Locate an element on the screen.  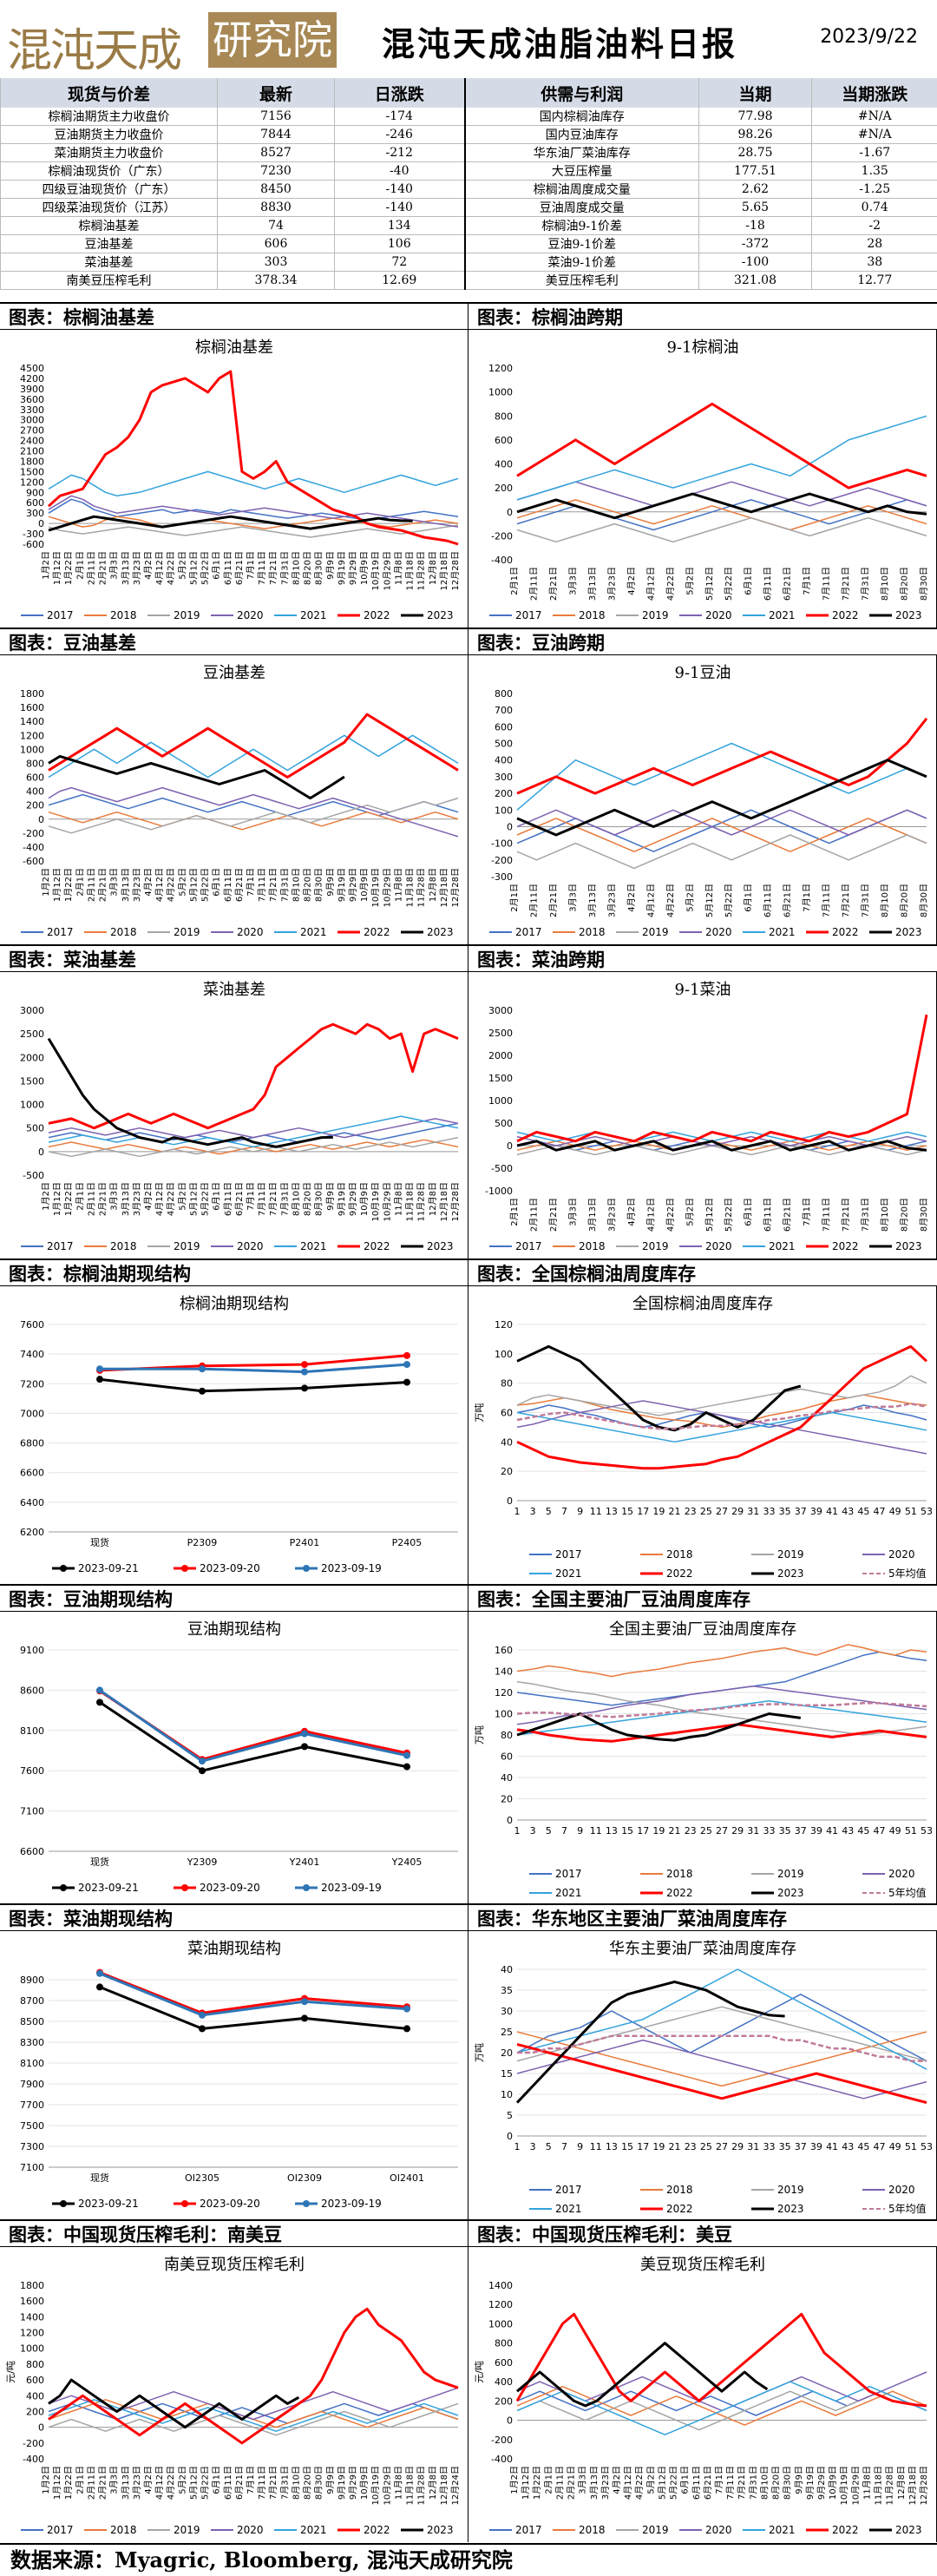
chart-title: 棕榈油基差 is located at coordinates (234, 347).